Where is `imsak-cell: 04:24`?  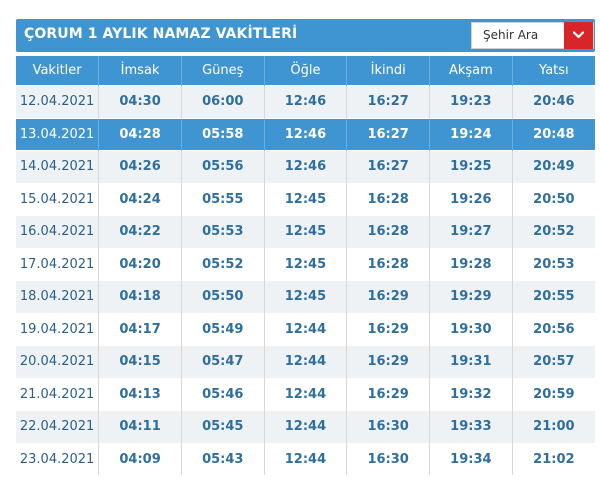 imsak-cell: 04:24 is located at coordinates (140, 199).